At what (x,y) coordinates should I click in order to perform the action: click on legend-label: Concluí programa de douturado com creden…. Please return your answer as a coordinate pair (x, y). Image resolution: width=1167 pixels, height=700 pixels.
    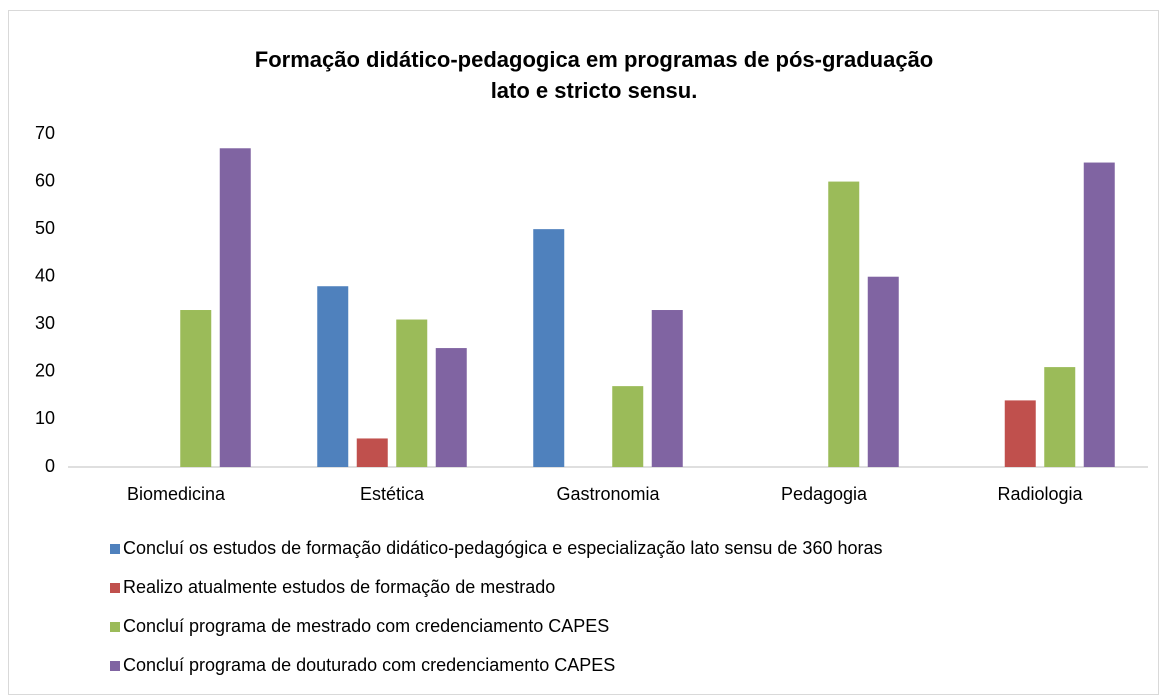
    Looking at the image, I should click on (369, 665).